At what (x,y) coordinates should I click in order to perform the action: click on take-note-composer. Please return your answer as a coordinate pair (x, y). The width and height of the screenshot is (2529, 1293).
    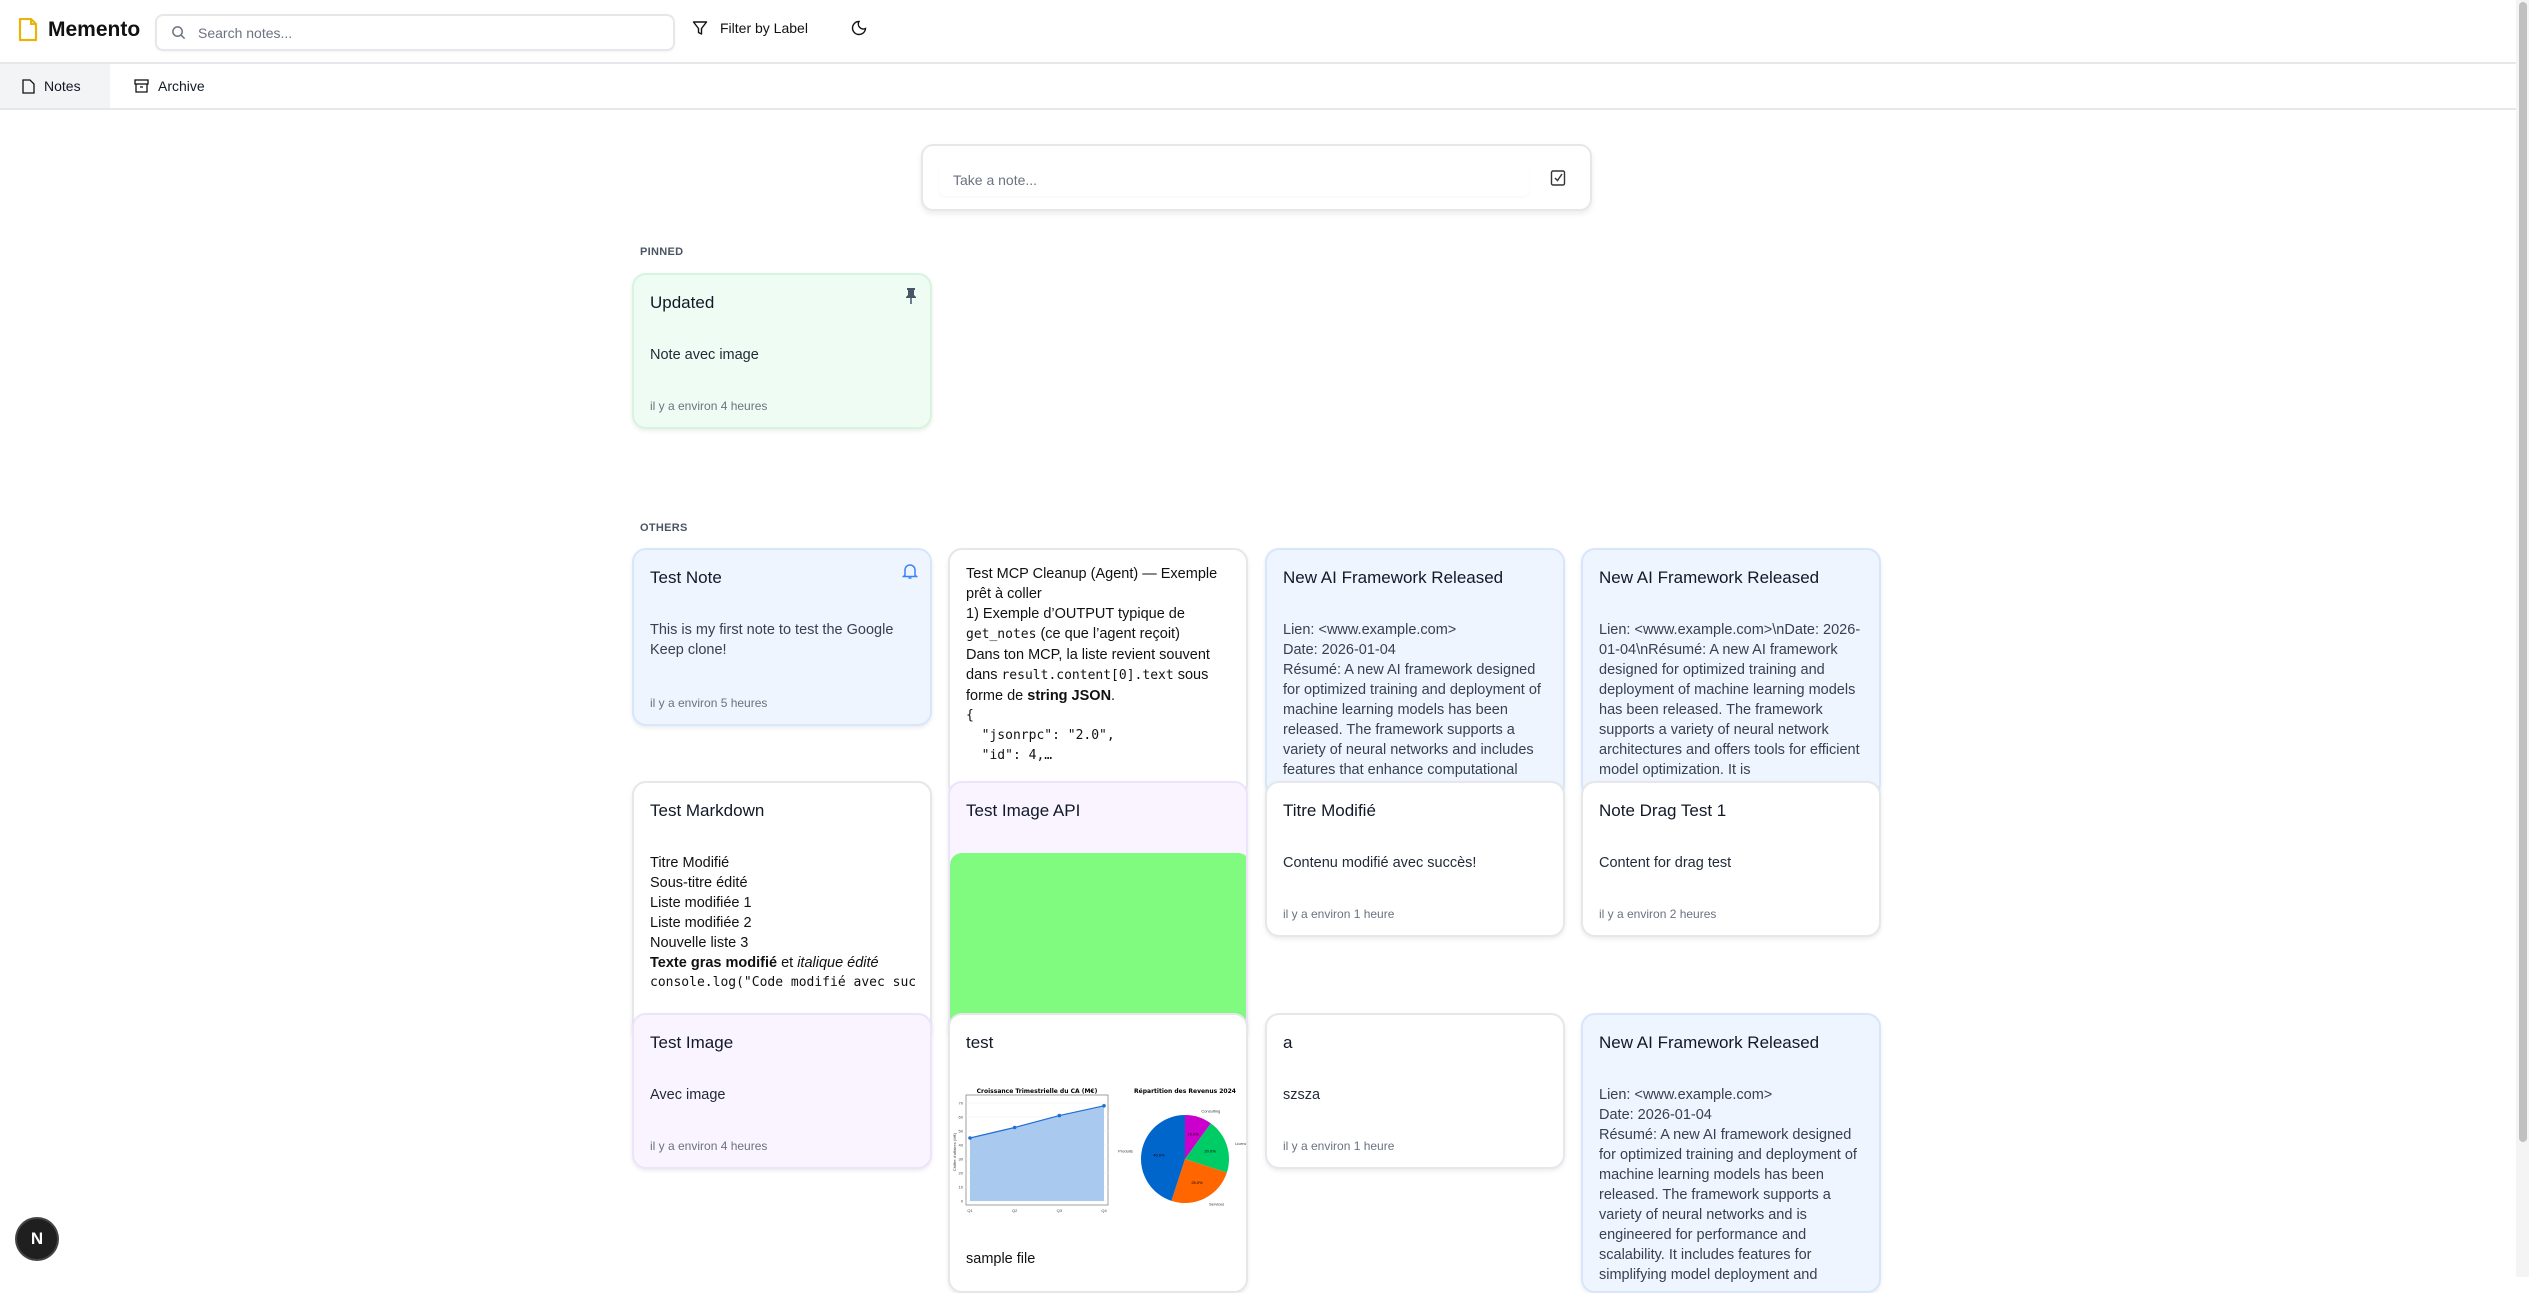
    Looking at the image, I should click on (1256, 177).